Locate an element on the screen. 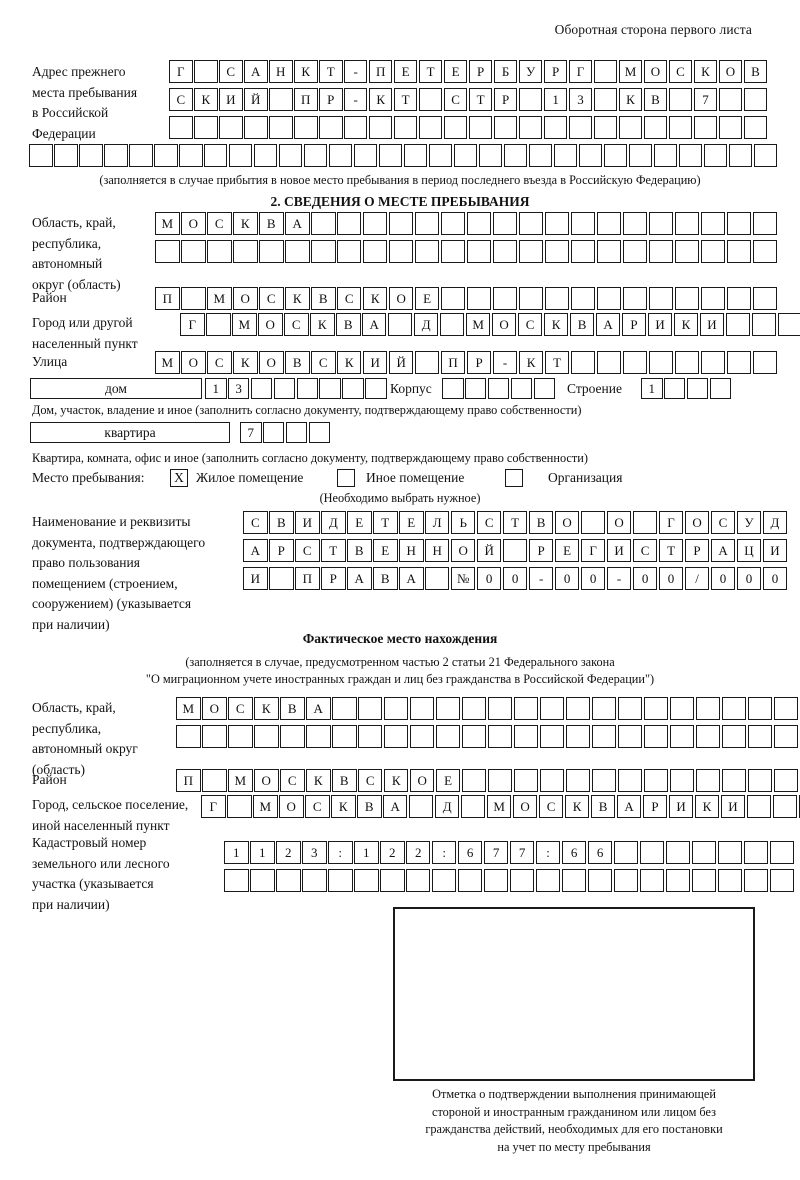 The height and width of the screenshot is (1180, 800). char-cell: С is located at coordinates (307, 550).